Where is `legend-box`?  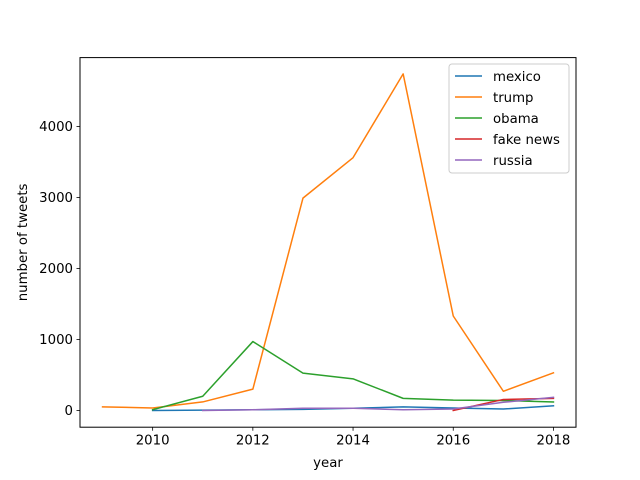
legend-box is located at coordinates (509, 118).